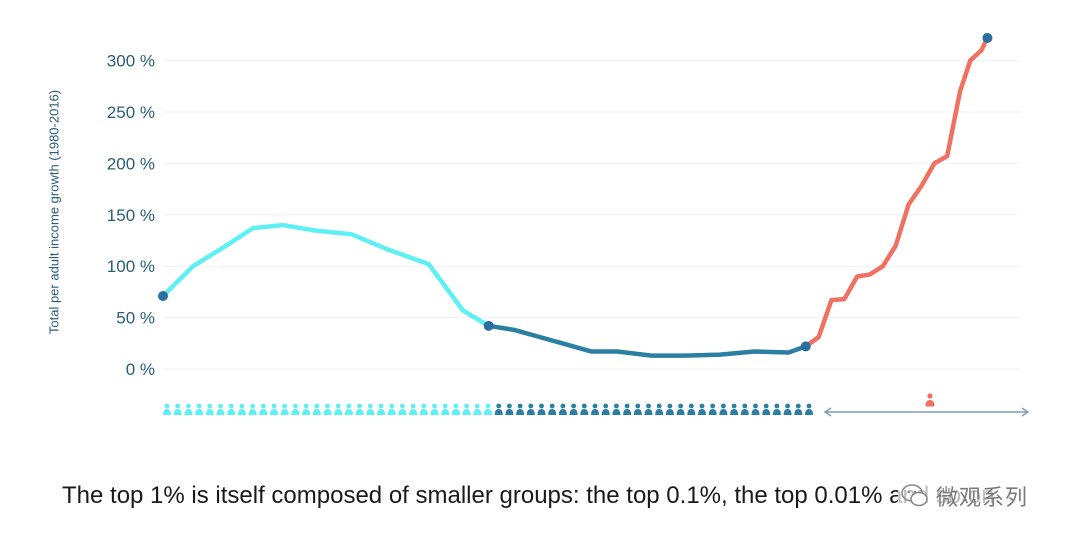 The image size is (1080, 540). I want to click on population-strip, so click(488, 409).